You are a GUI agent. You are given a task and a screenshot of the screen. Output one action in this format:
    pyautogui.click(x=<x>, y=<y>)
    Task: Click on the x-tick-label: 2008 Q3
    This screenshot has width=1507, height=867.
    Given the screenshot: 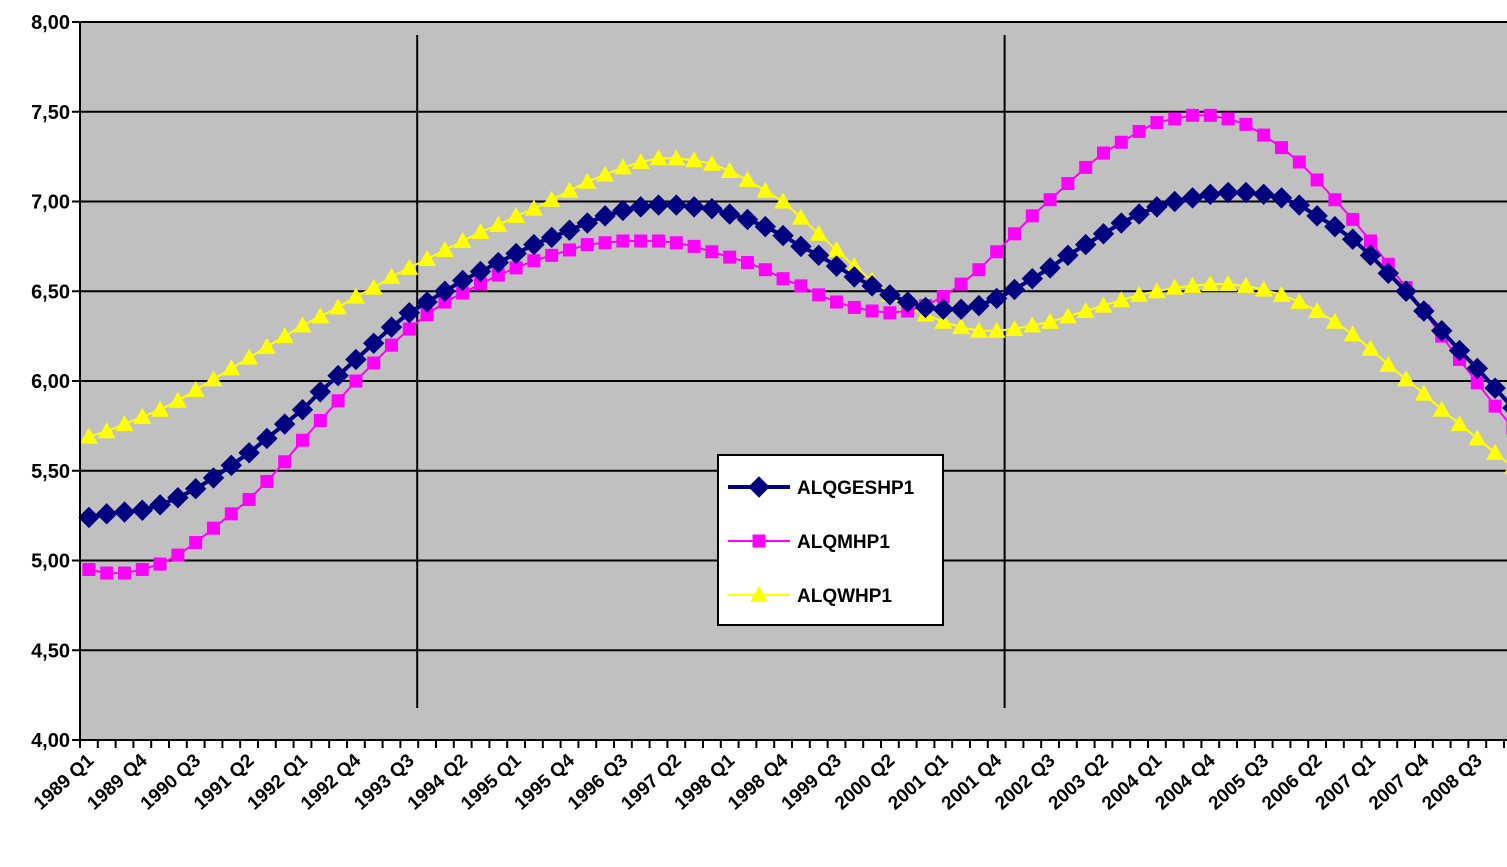 What is the action you would take?
    pyautogui.click(x=1452, y=782)
    